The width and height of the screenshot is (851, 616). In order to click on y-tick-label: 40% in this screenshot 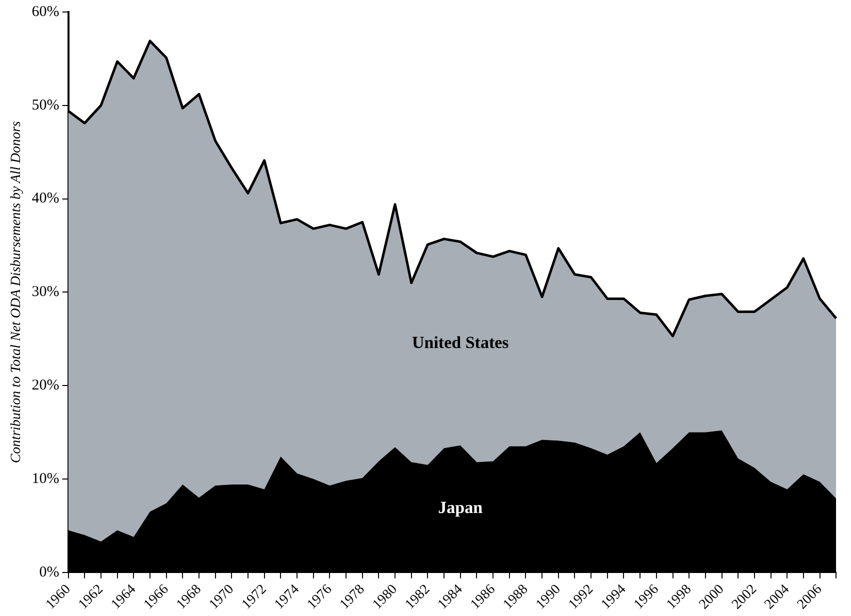, I will do `click(46, 198)`.